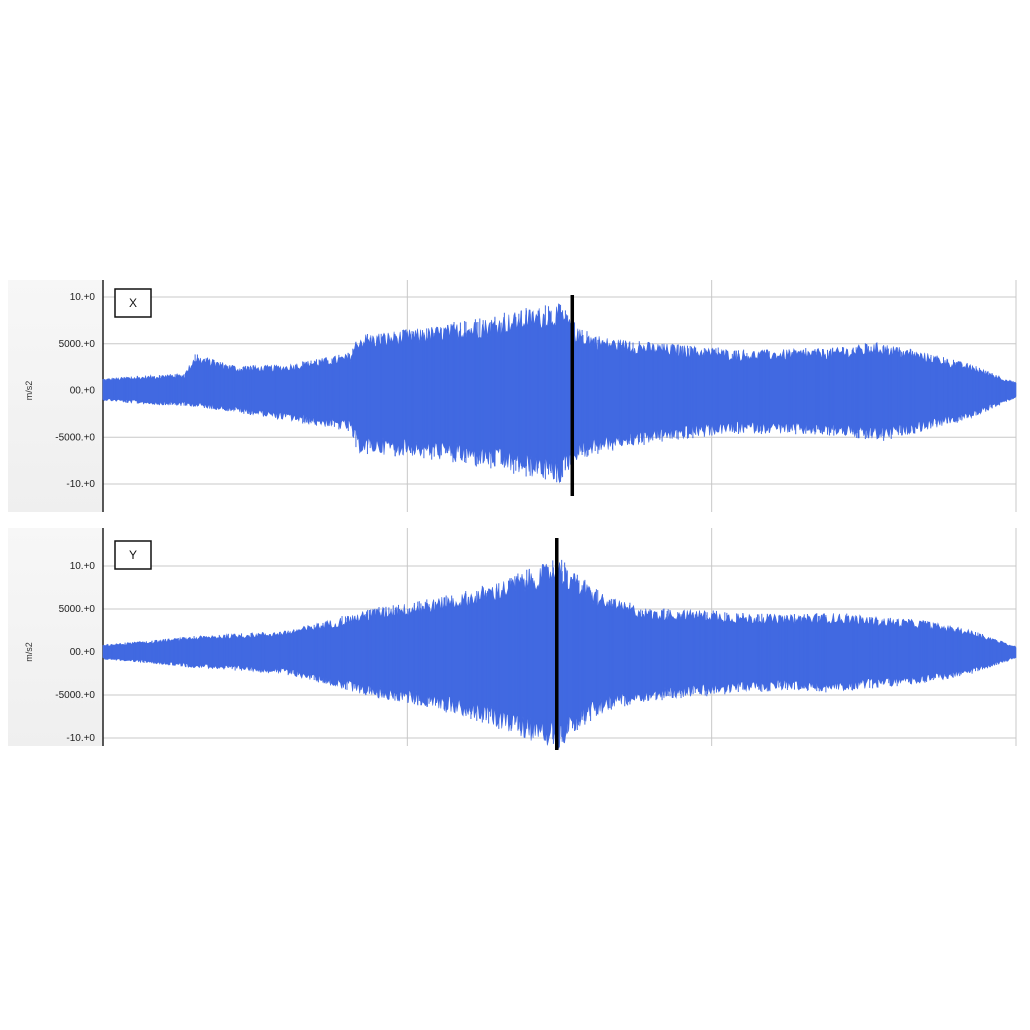 This screenshot has width=1030, height=1030. I want to click on channel-label: X, so click(133, 303).